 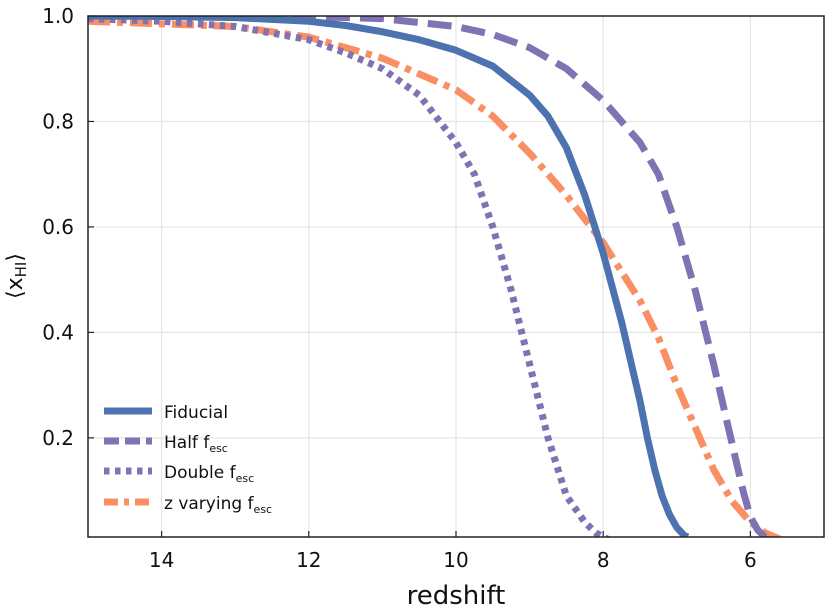 I want to click on x-tick-label: 10, so click(x=455, y=560).